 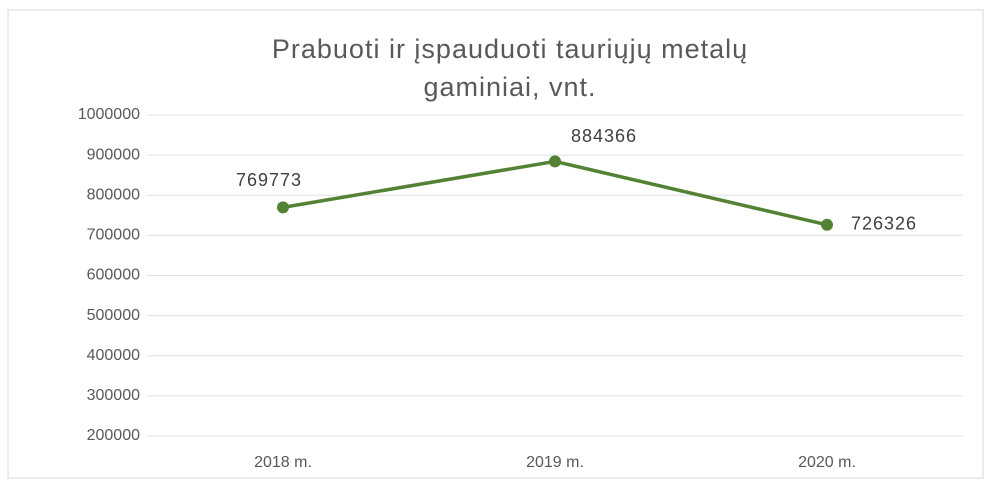 What do you see at coordinates (113, 315) in the screenshot?
I see `y-tick-label: 500000` at bounding box center [113, 315].